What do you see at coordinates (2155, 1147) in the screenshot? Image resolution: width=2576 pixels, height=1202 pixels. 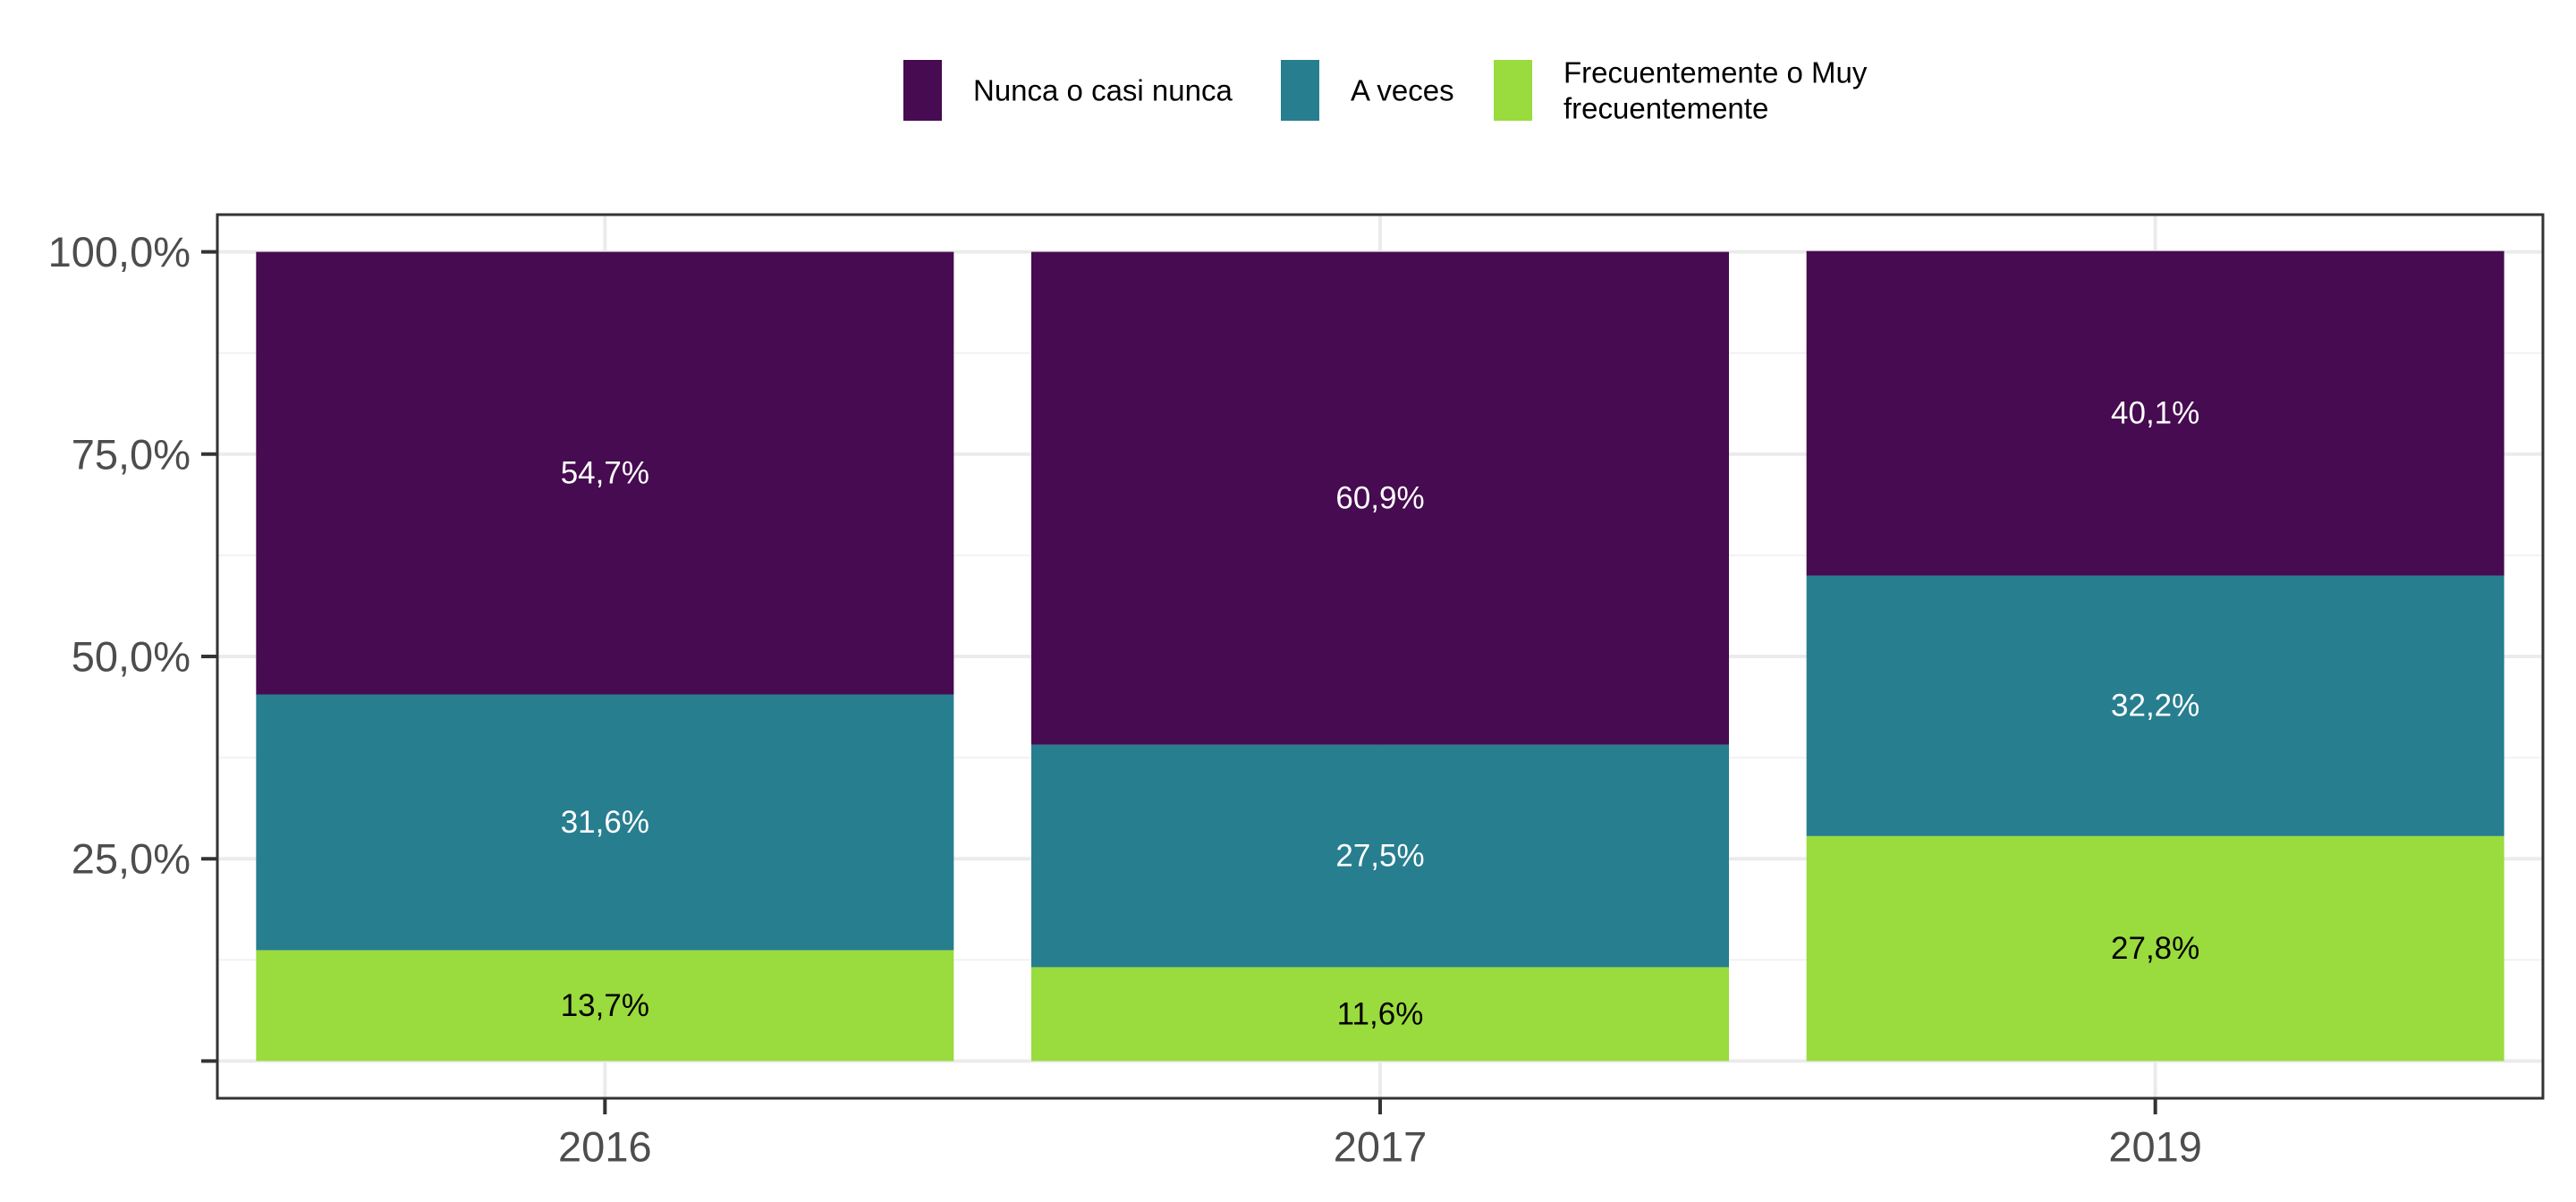 I see `x-tick-label: 2019` at bounding box center [2155, 1147].